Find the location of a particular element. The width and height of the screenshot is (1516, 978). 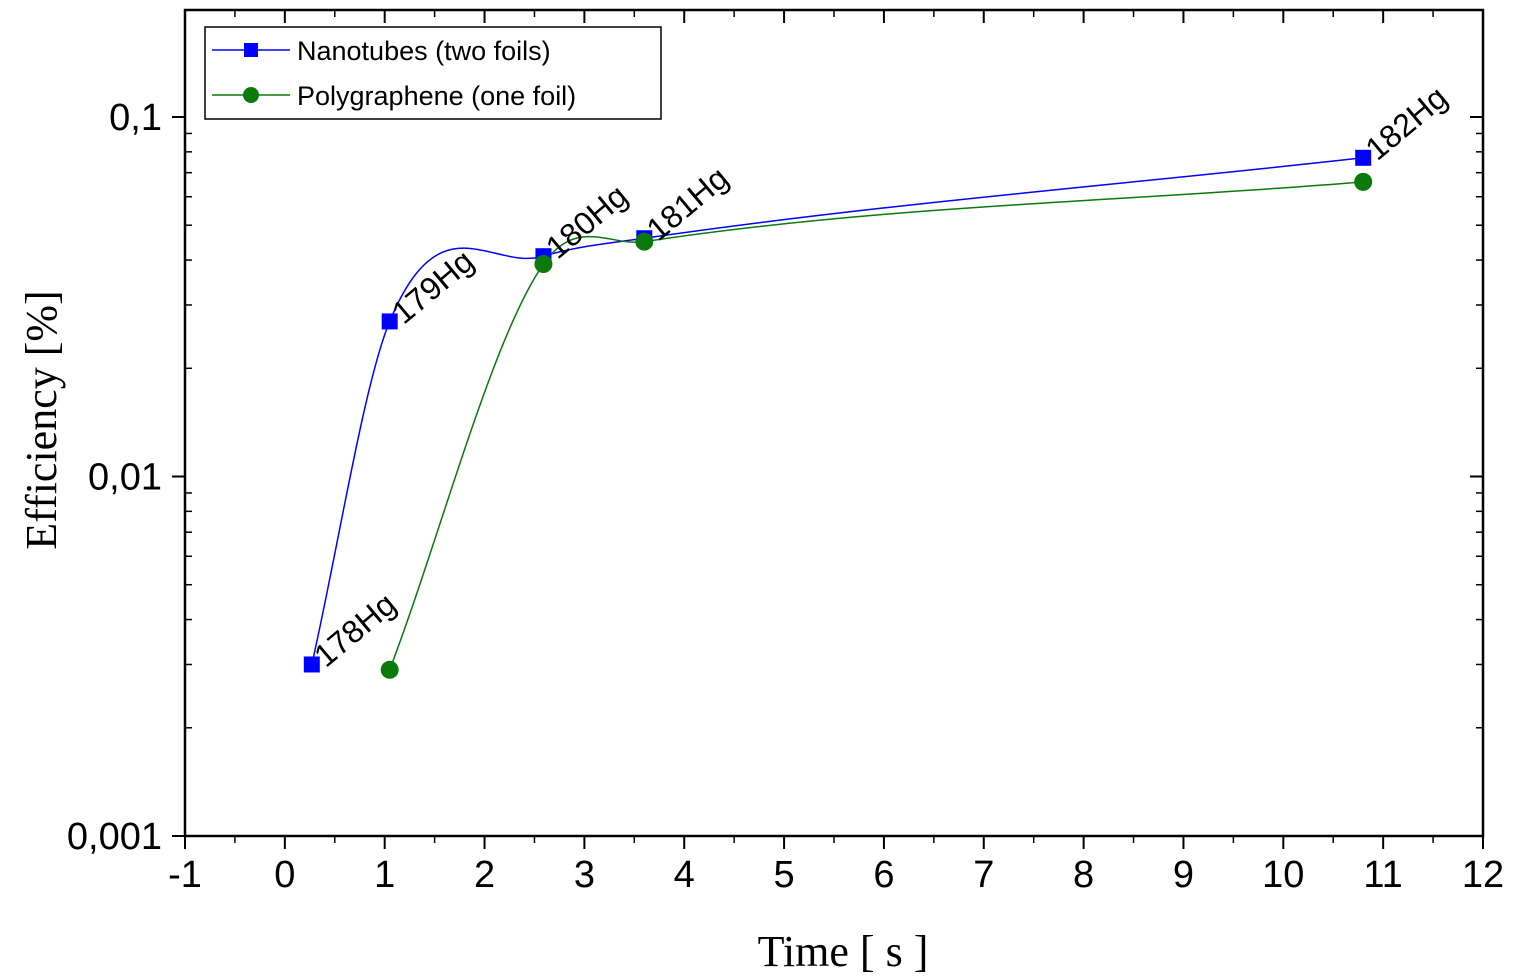

x-tick-label: 12 is located at coordinates (1483, 875).